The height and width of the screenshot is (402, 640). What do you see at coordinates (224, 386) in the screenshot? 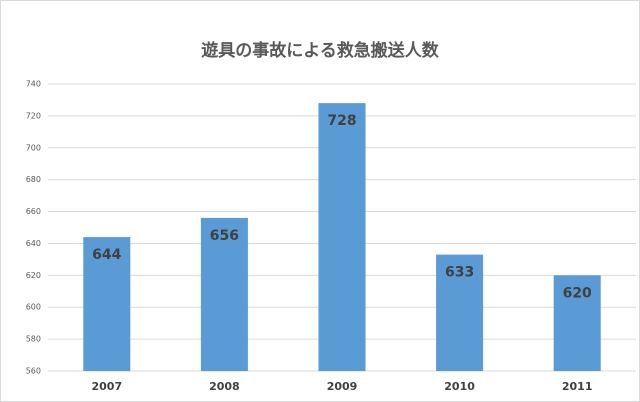
I see `x-tick-label: 2008` at bounding box center [224, 386].